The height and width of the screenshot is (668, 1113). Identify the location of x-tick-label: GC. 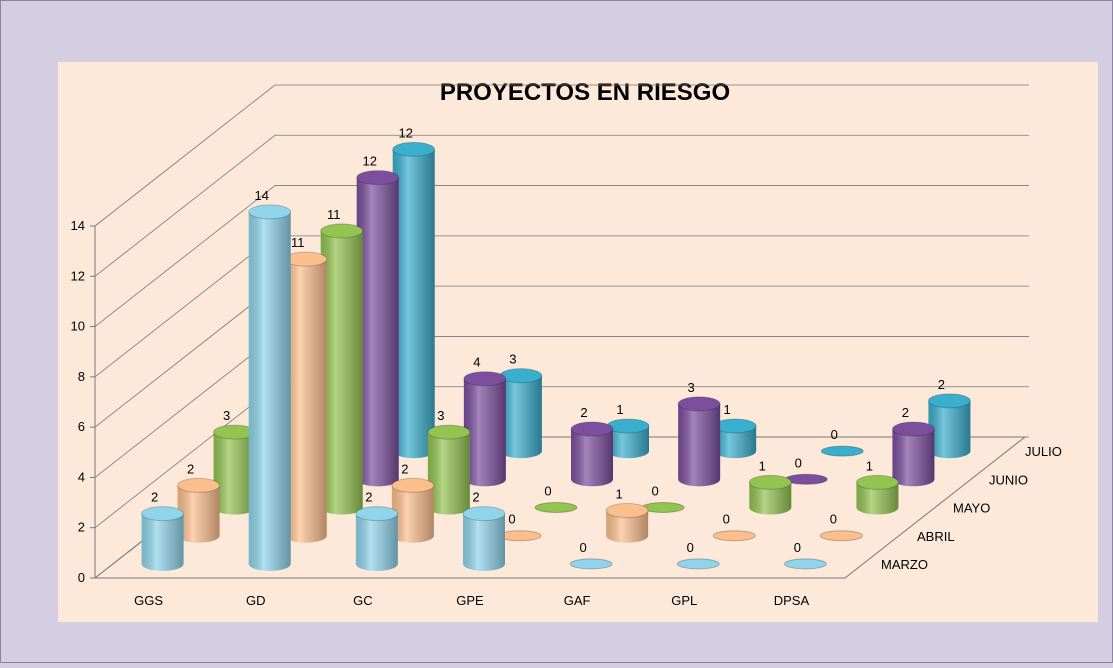
(363, 600).